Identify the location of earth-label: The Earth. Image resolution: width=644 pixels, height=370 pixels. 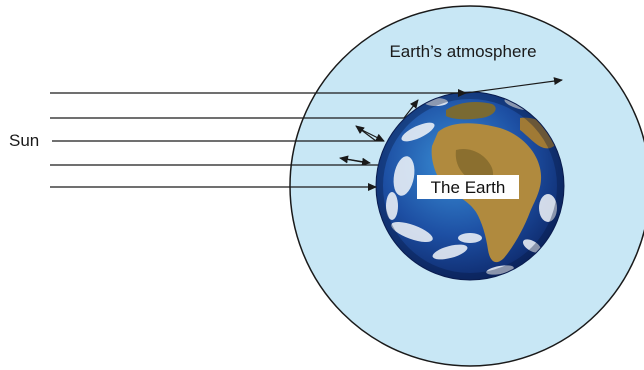
(468, 187).